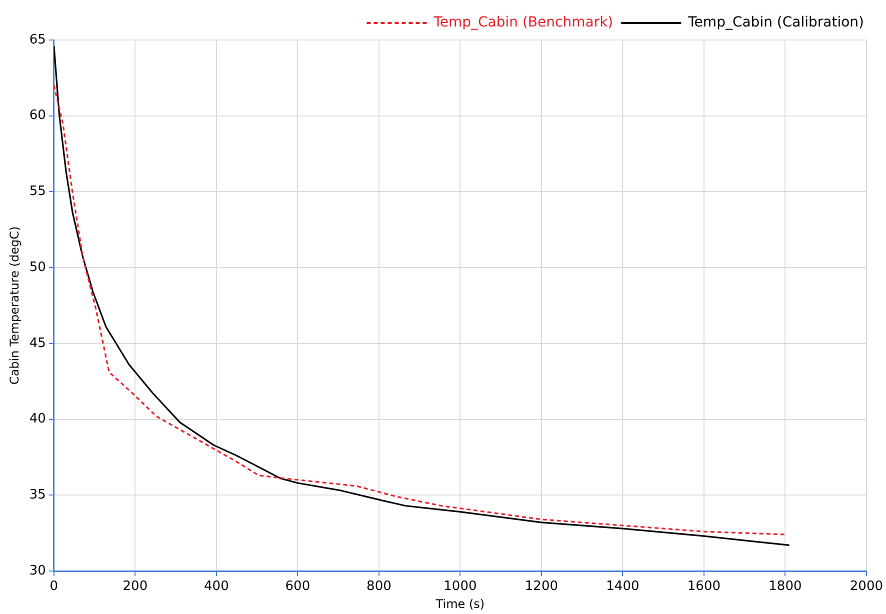 This screenshot has width=886, height=614. Describe the element at coordinates (785, 586) in the screenshot. I see `x-tick-label: 1800` at that location.